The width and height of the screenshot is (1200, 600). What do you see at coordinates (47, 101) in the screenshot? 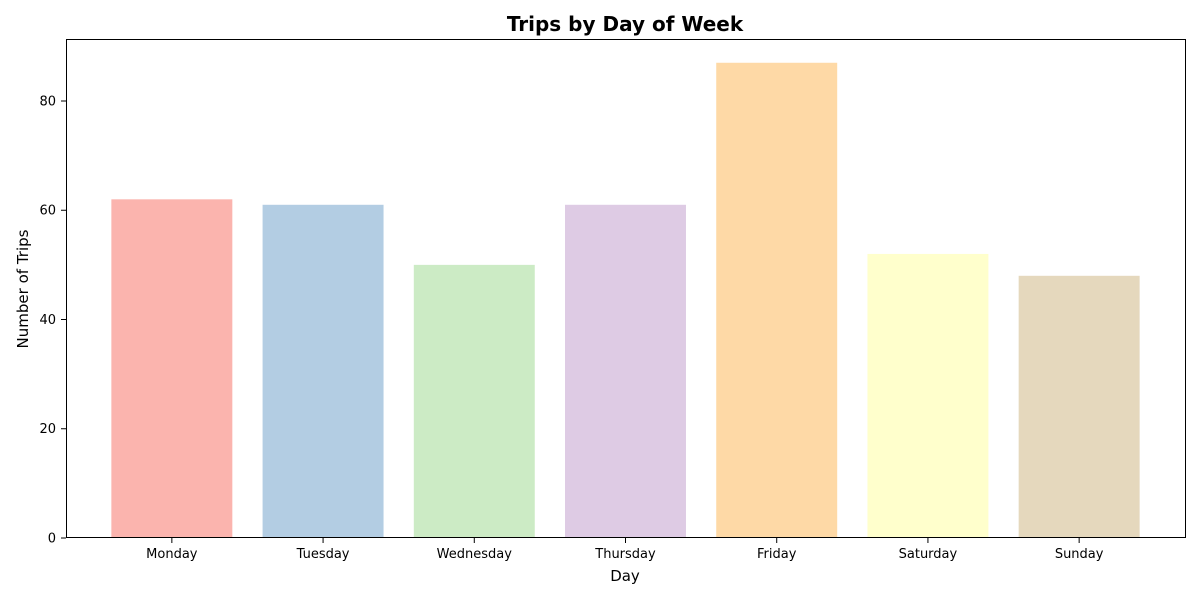
I see `y-tick-label: 80` at bounding box center [47, 101].